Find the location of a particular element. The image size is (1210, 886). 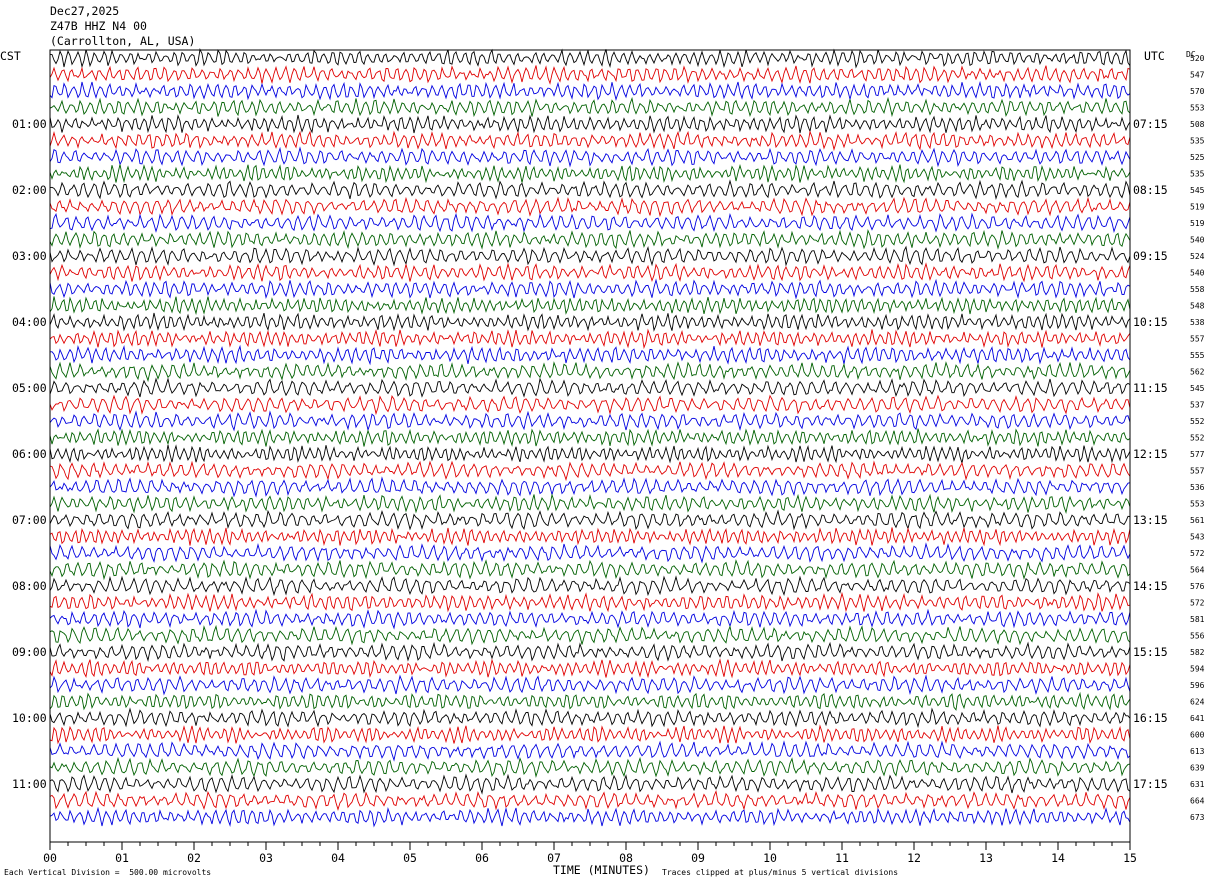

right-zone-label: UTC is located at coordinates (1154, 56).